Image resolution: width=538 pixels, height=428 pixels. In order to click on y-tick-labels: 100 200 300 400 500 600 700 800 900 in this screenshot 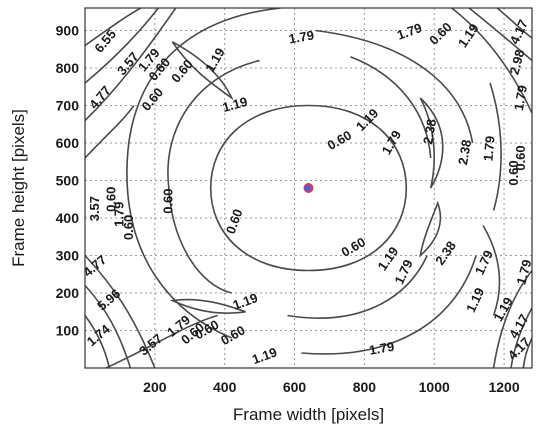, I will do `click(68, 181)`.